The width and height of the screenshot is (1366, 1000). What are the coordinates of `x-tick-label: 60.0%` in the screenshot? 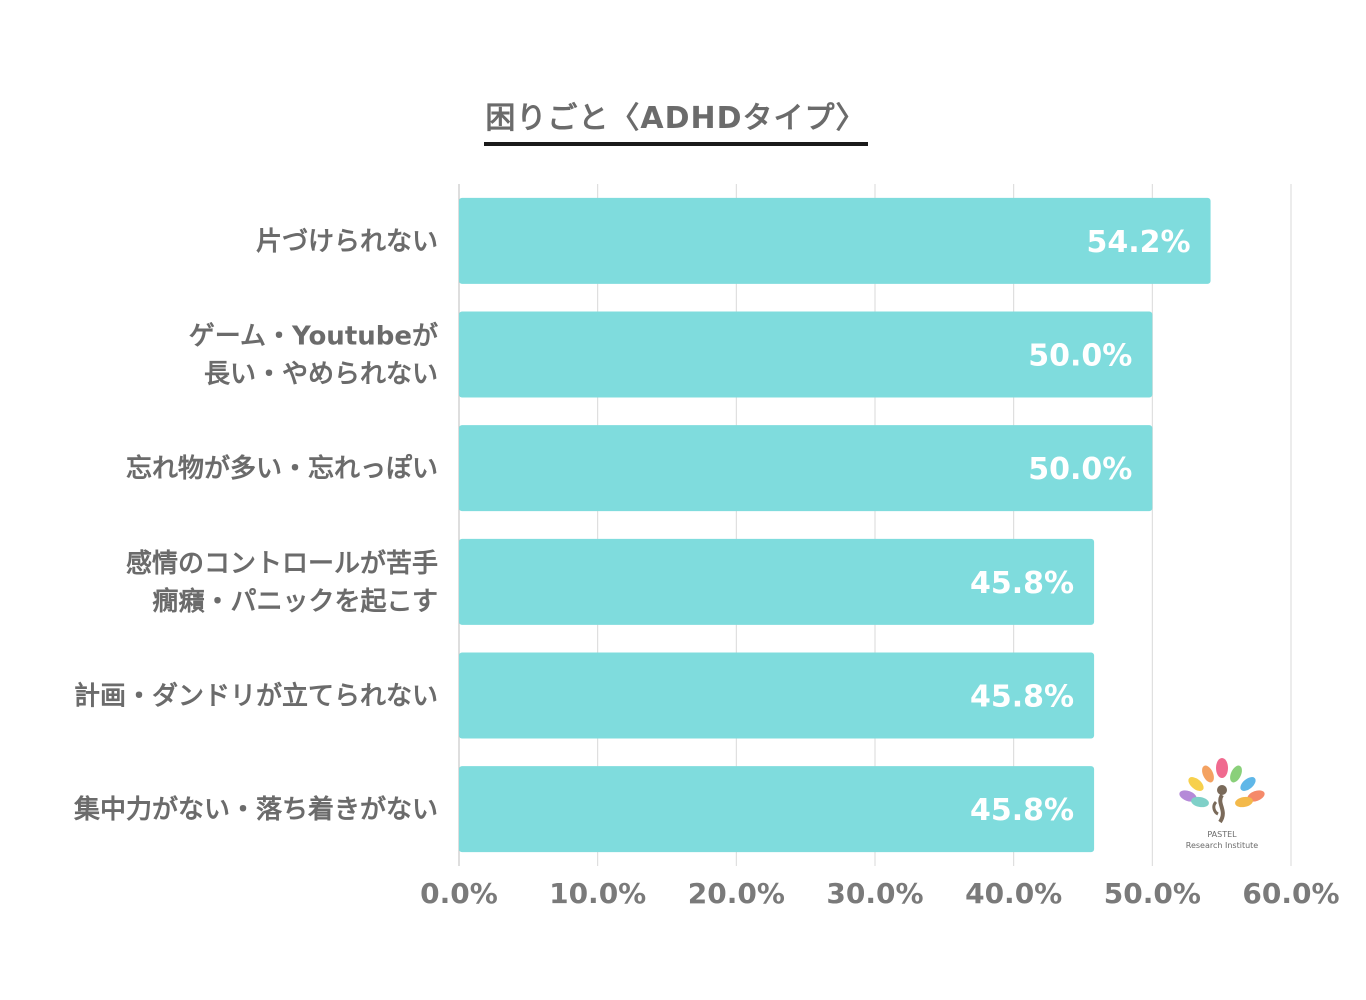 It's located at (1290, 893).